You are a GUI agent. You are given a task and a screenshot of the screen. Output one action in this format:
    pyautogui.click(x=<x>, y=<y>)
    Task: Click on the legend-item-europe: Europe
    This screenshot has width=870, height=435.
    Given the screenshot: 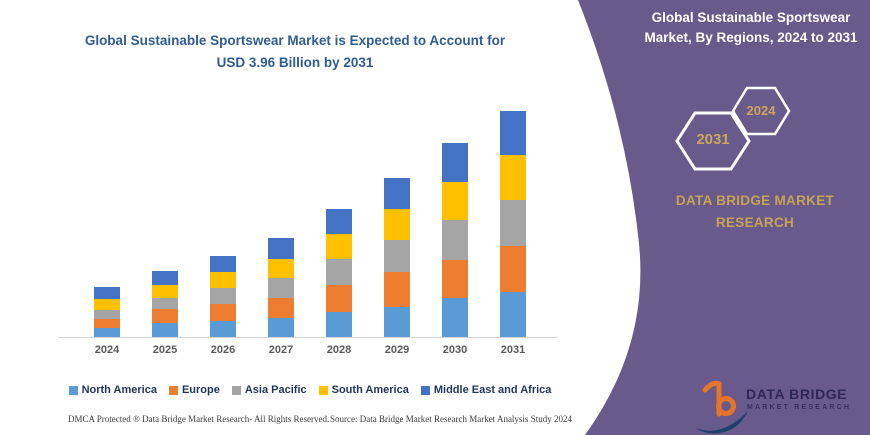 What is the action you would take?
    pyautogui.click(x=194, y=390)
    